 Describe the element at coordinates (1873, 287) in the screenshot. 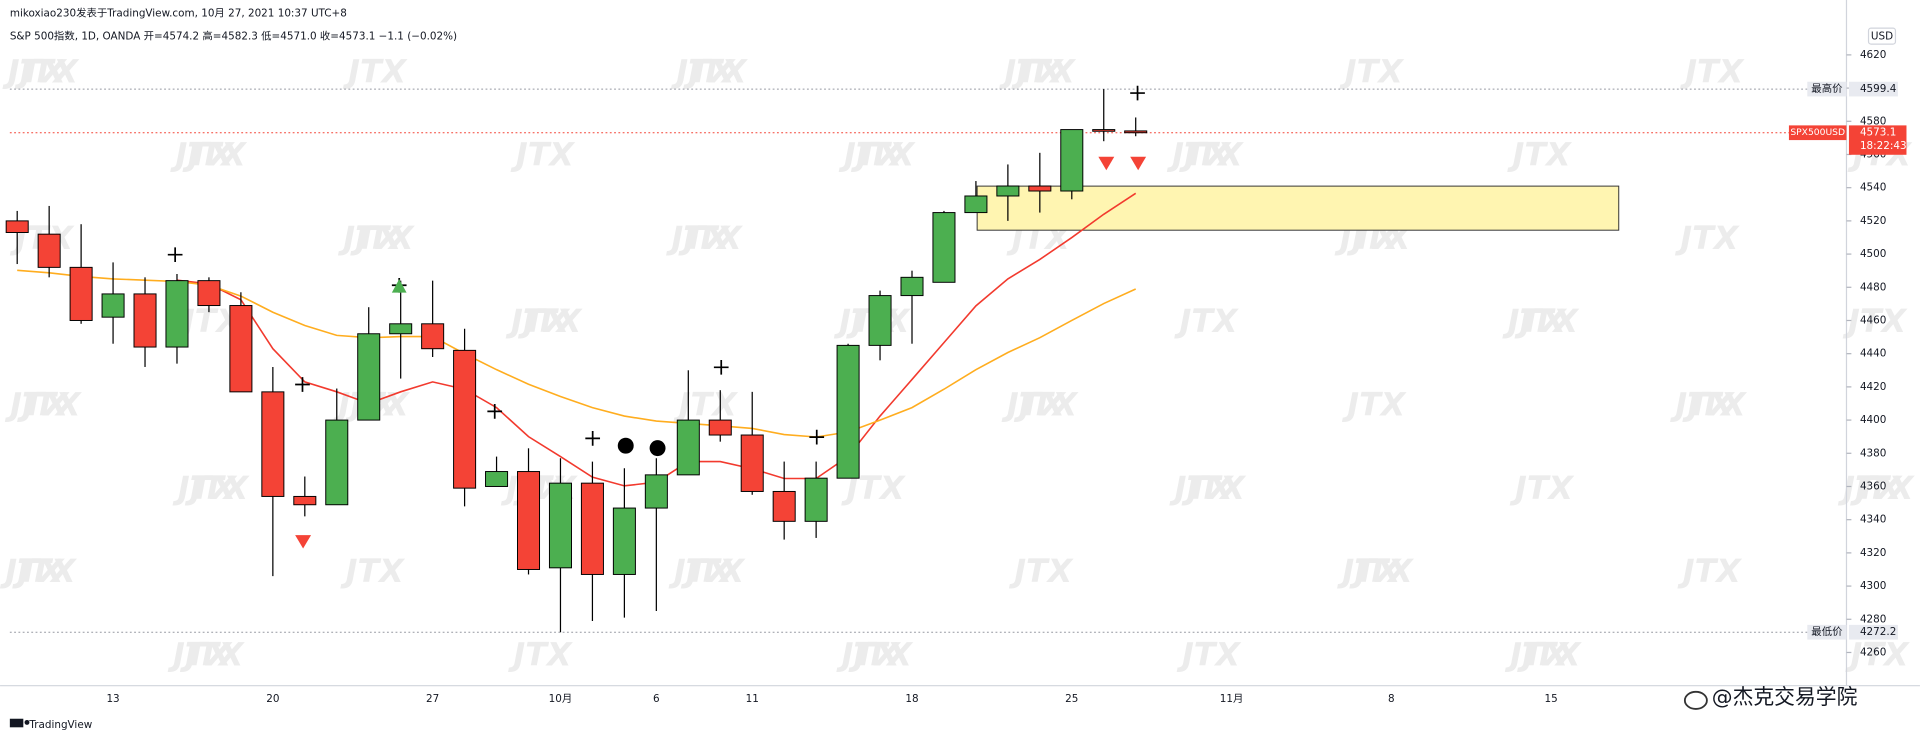

I see `y-tick-label: 4480` at that location.